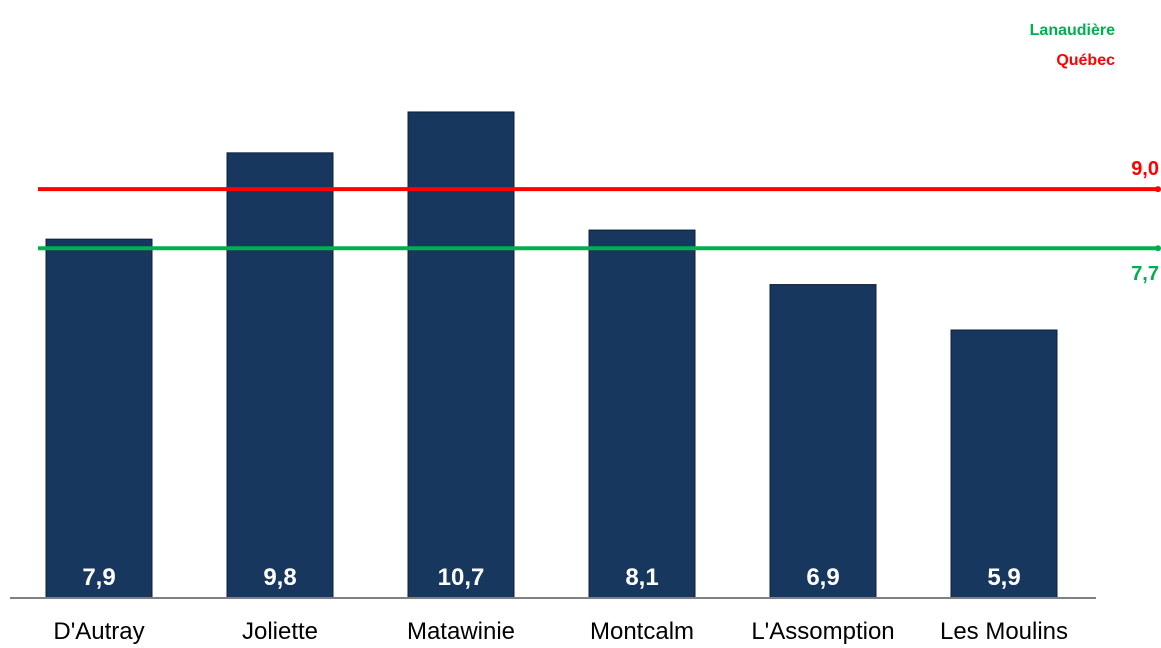  What do you see at coordinates (1003, 577) in the screenshot?
I see `bar-value-label: 5,9` at bounding box center [1003, 577].